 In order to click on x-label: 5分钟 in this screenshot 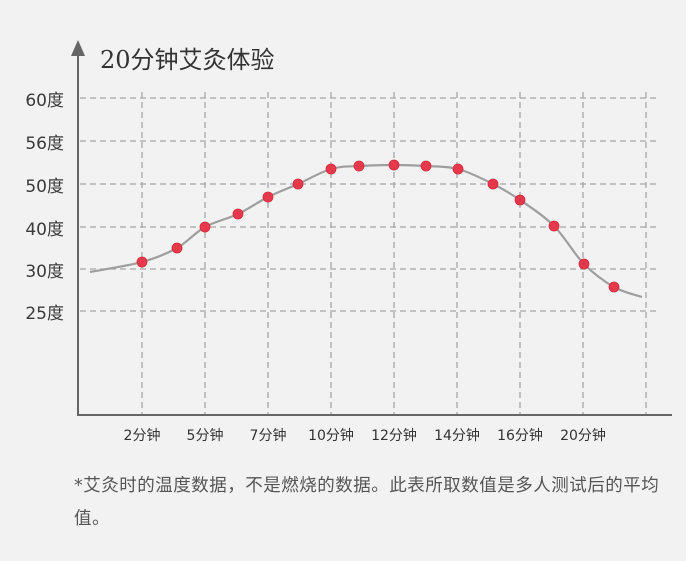, I will do `click(205, 436)`.